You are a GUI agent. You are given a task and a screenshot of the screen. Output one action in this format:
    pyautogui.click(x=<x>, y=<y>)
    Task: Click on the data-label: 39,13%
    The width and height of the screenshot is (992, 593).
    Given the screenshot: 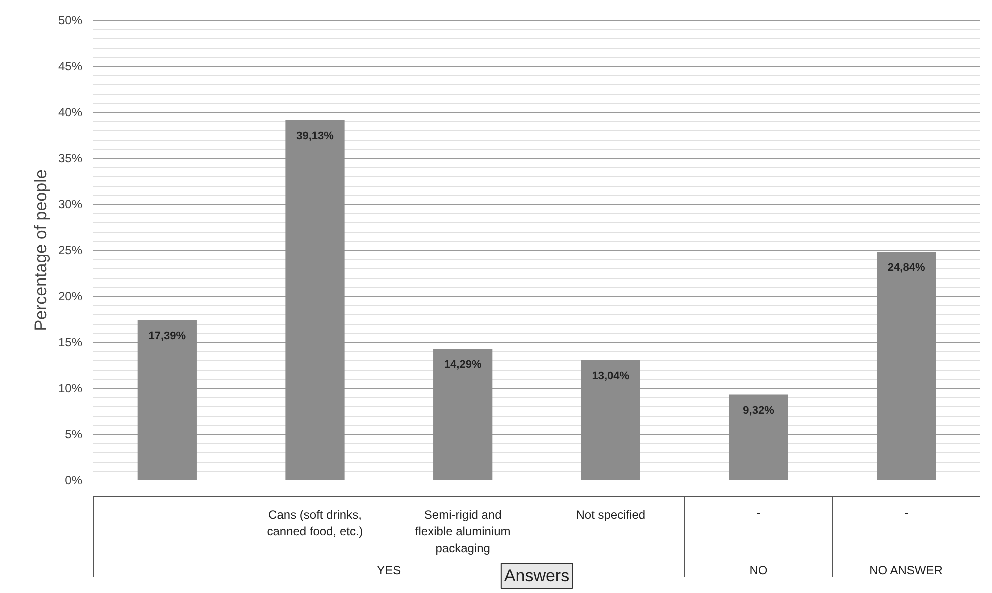 What is the action you would take?
    pyautogui.click(x=315, y=136)
    